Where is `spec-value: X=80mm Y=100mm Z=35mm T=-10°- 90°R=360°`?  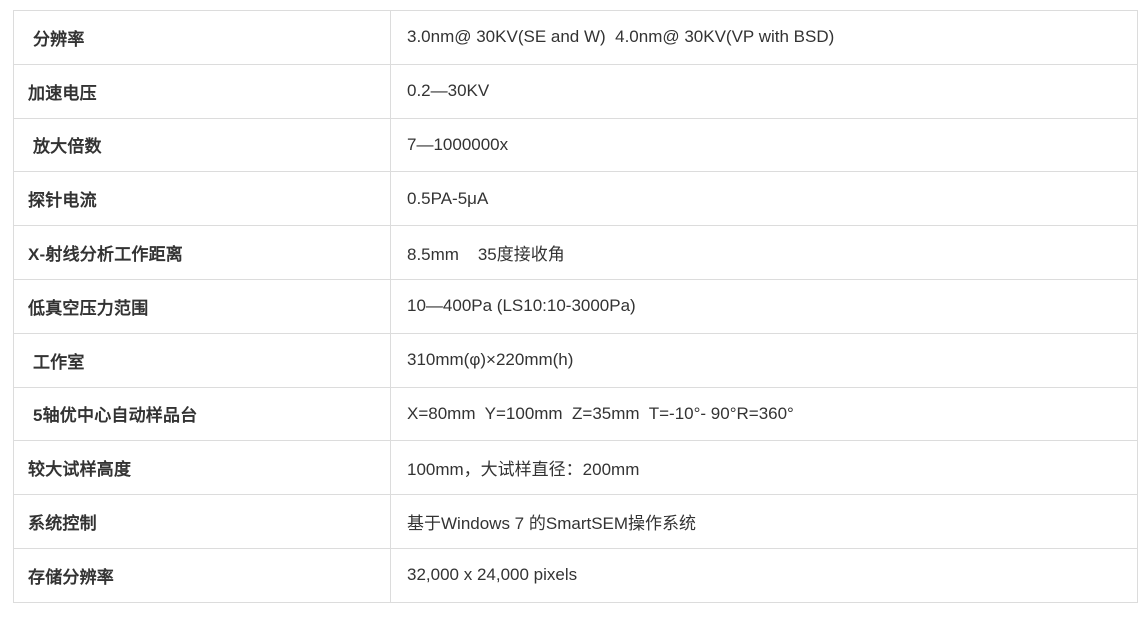
spec-value: X=80mm Y=100mm Z=35mm T=-10°- 90°R=360° is located at coordinates (764, 414).